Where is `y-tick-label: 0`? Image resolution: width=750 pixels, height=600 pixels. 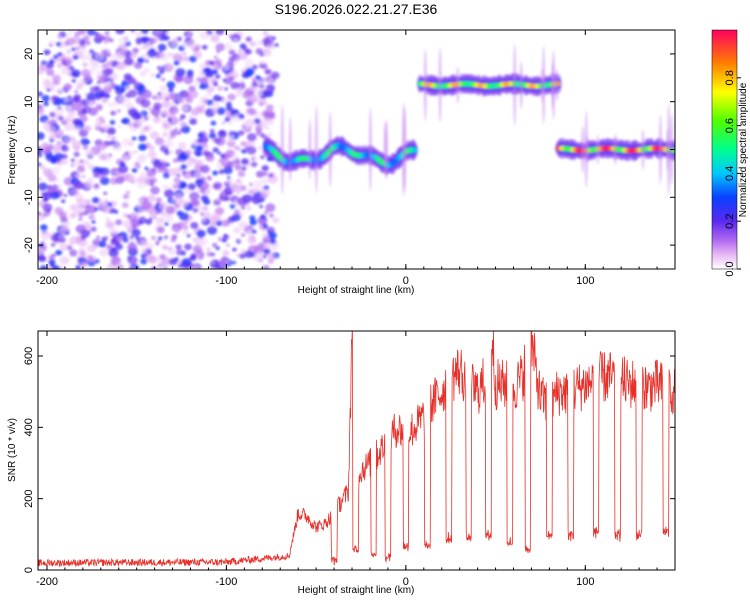 y-tick-label: 0 is located at coordinates (29, 570).